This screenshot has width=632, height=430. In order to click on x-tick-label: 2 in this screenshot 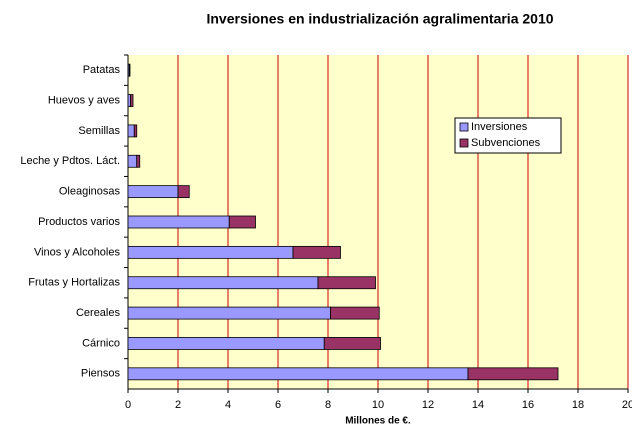, I will do `click(178, 405)`.